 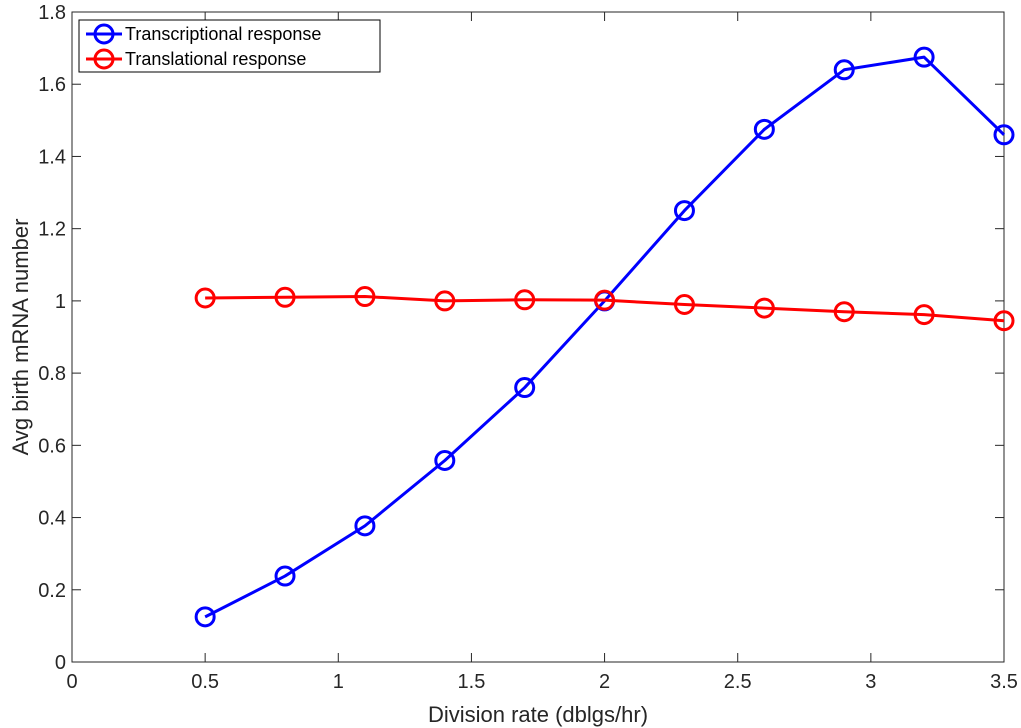 I want to click on x-tick-label: 3, so click(x=870, y=682).